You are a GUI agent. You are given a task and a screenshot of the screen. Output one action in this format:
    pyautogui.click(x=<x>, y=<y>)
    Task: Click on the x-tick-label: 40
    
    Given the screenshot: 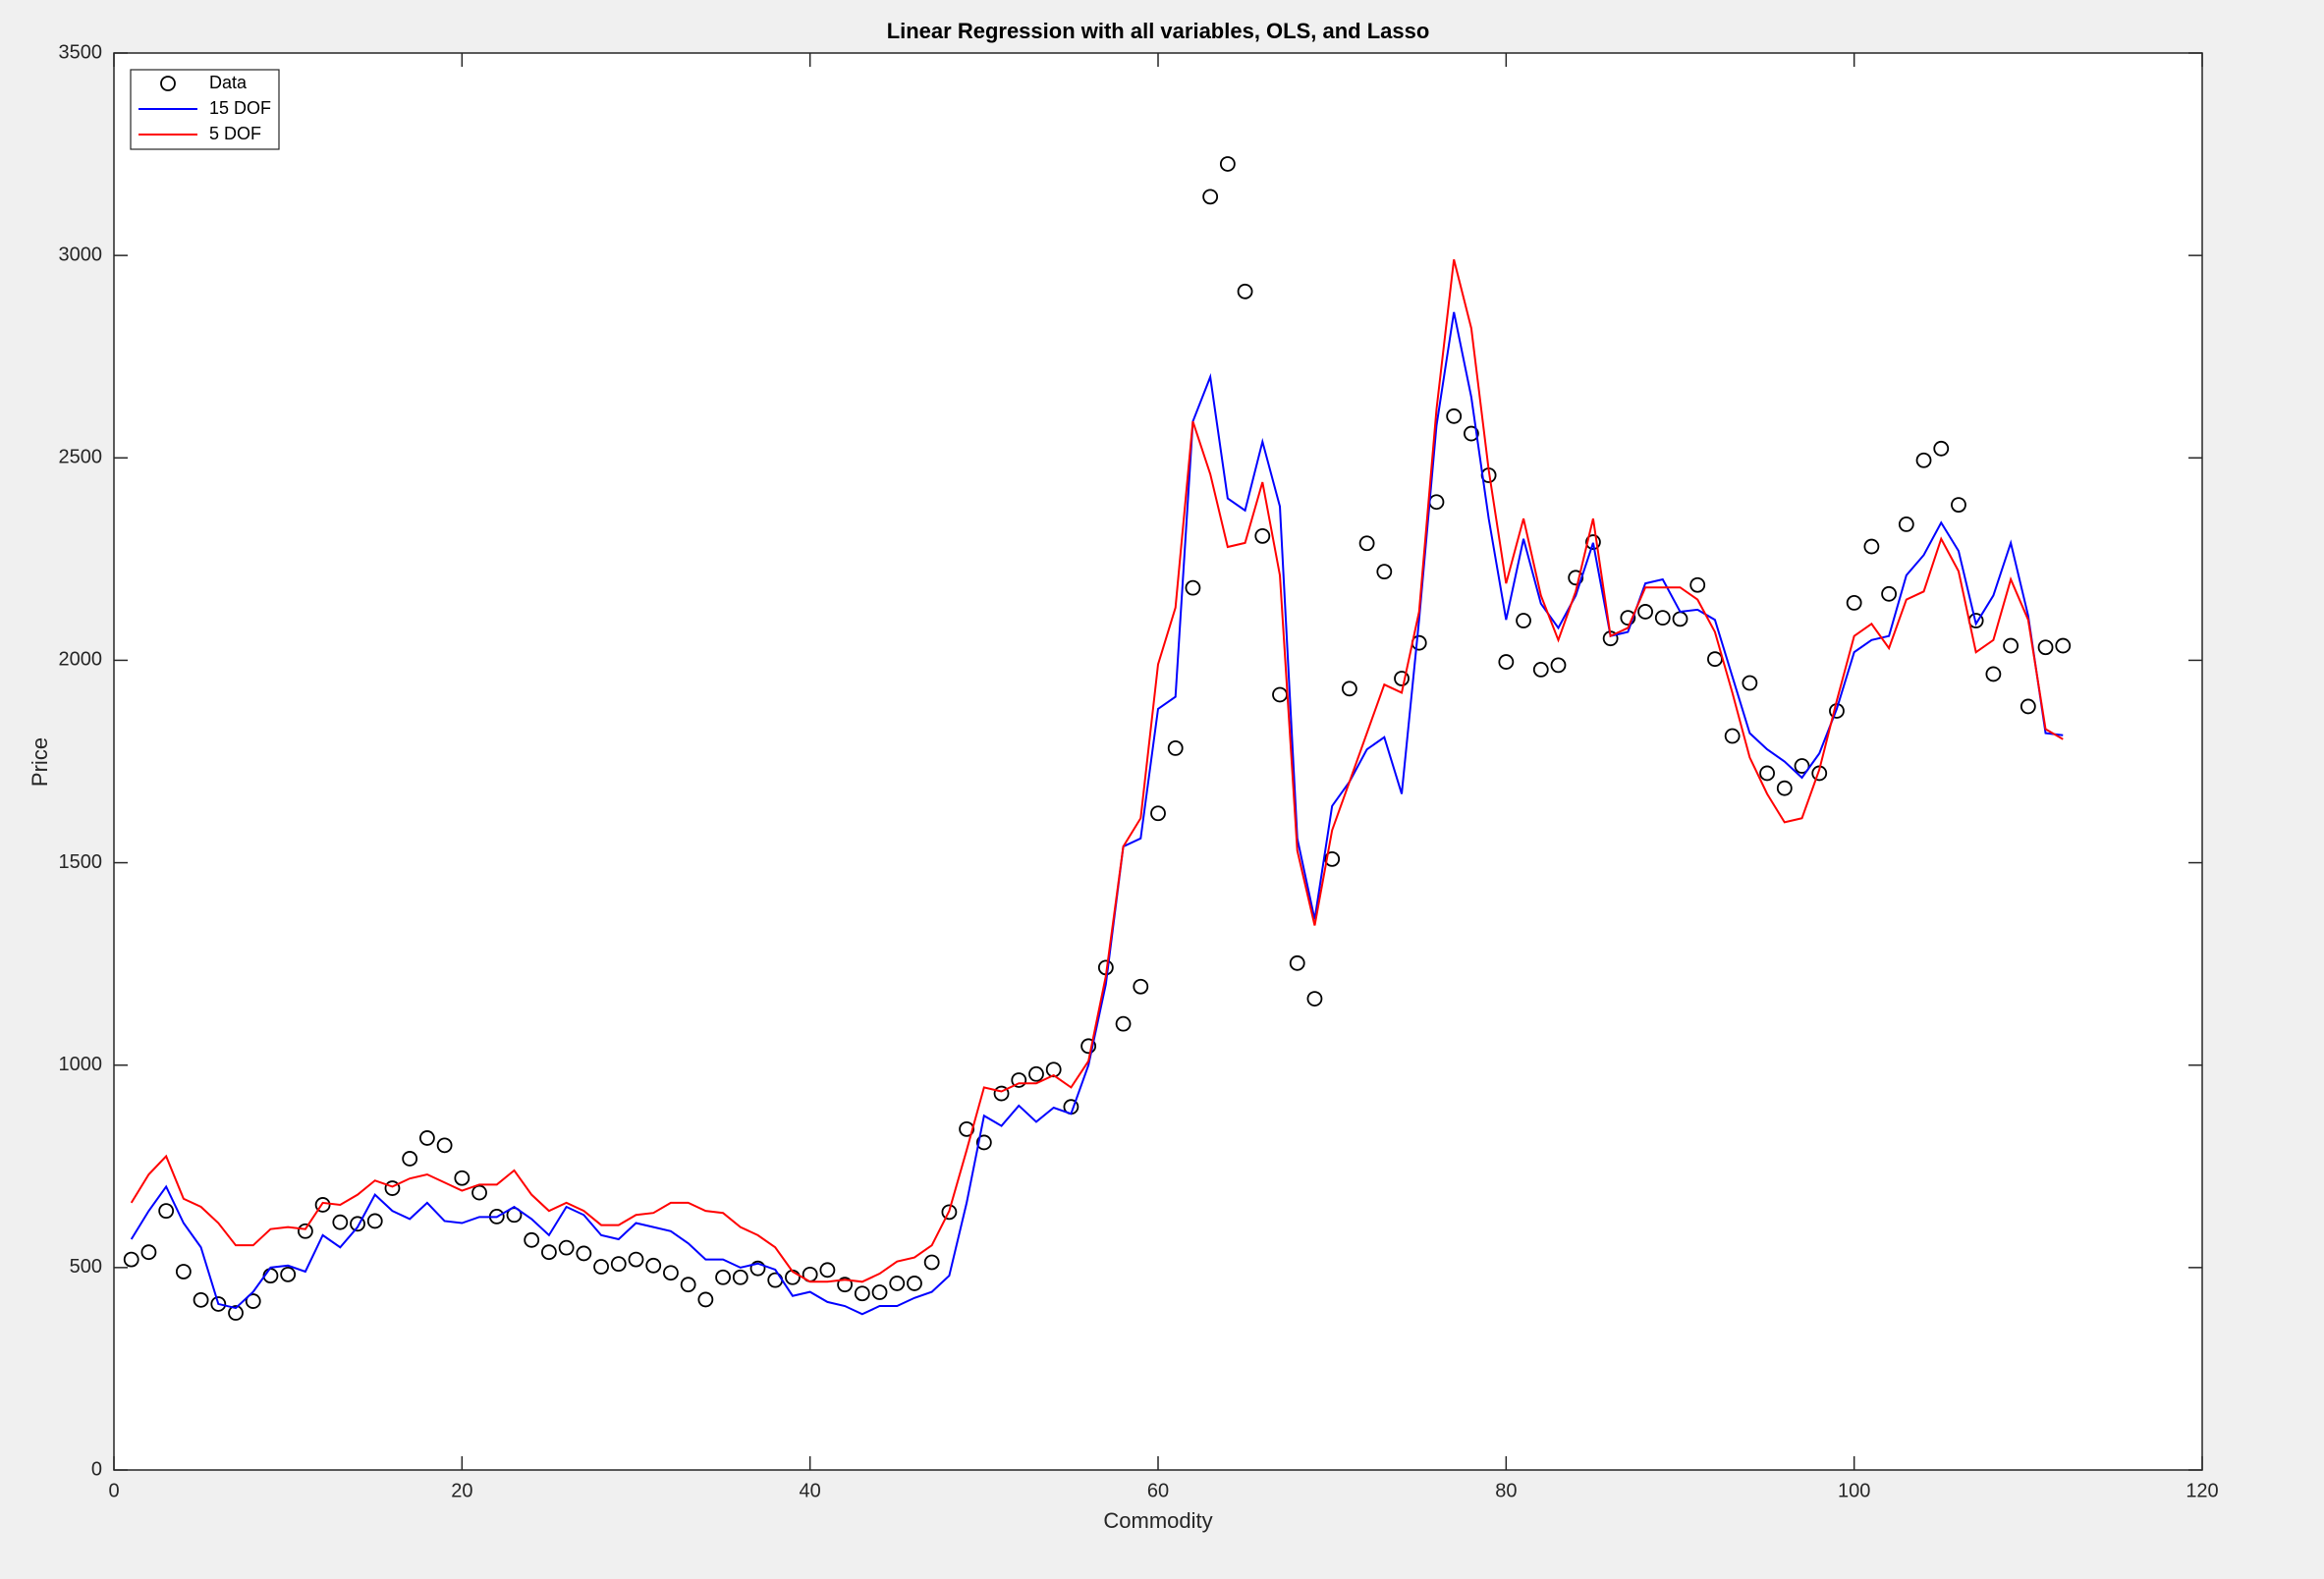 What is the action you would take?
    pyautogui.click(x=810, y=1490)
    